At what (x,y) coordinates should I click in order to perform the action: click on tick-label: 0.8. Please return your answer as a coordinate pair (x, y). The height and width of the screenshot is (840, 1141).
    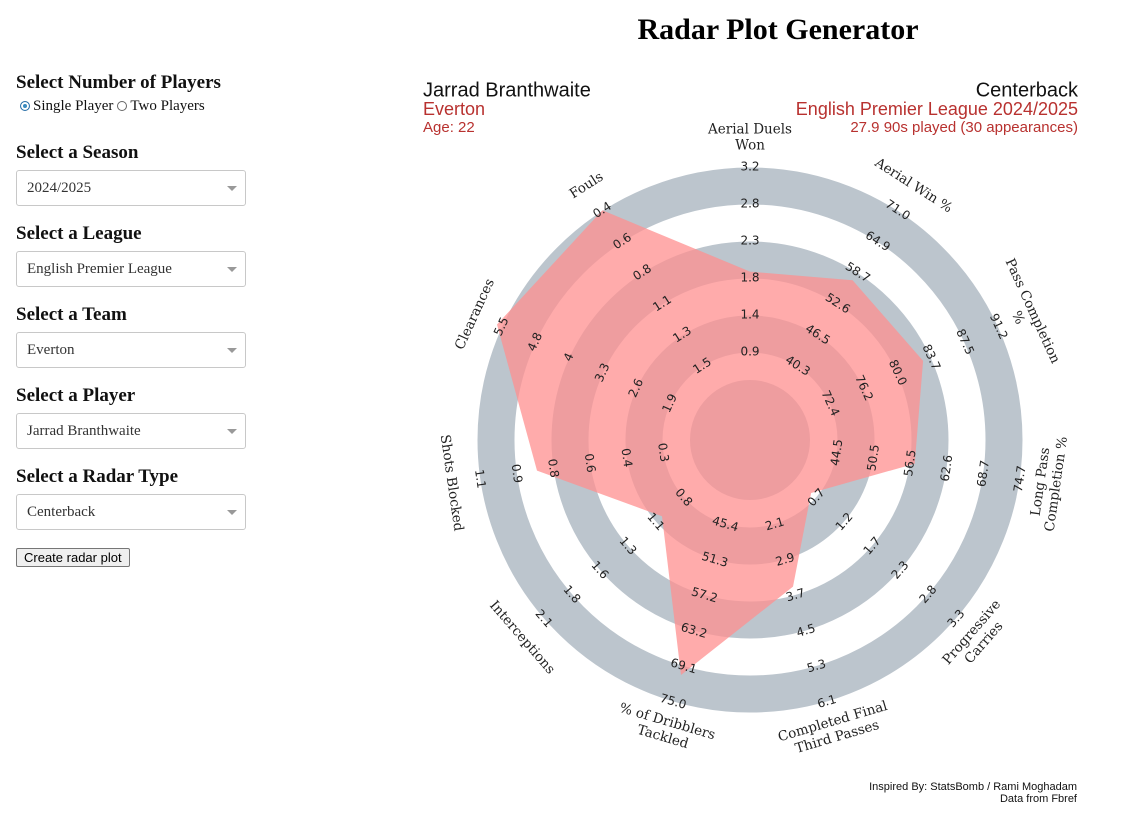
    Looking at the image, I should click on (553, 468).